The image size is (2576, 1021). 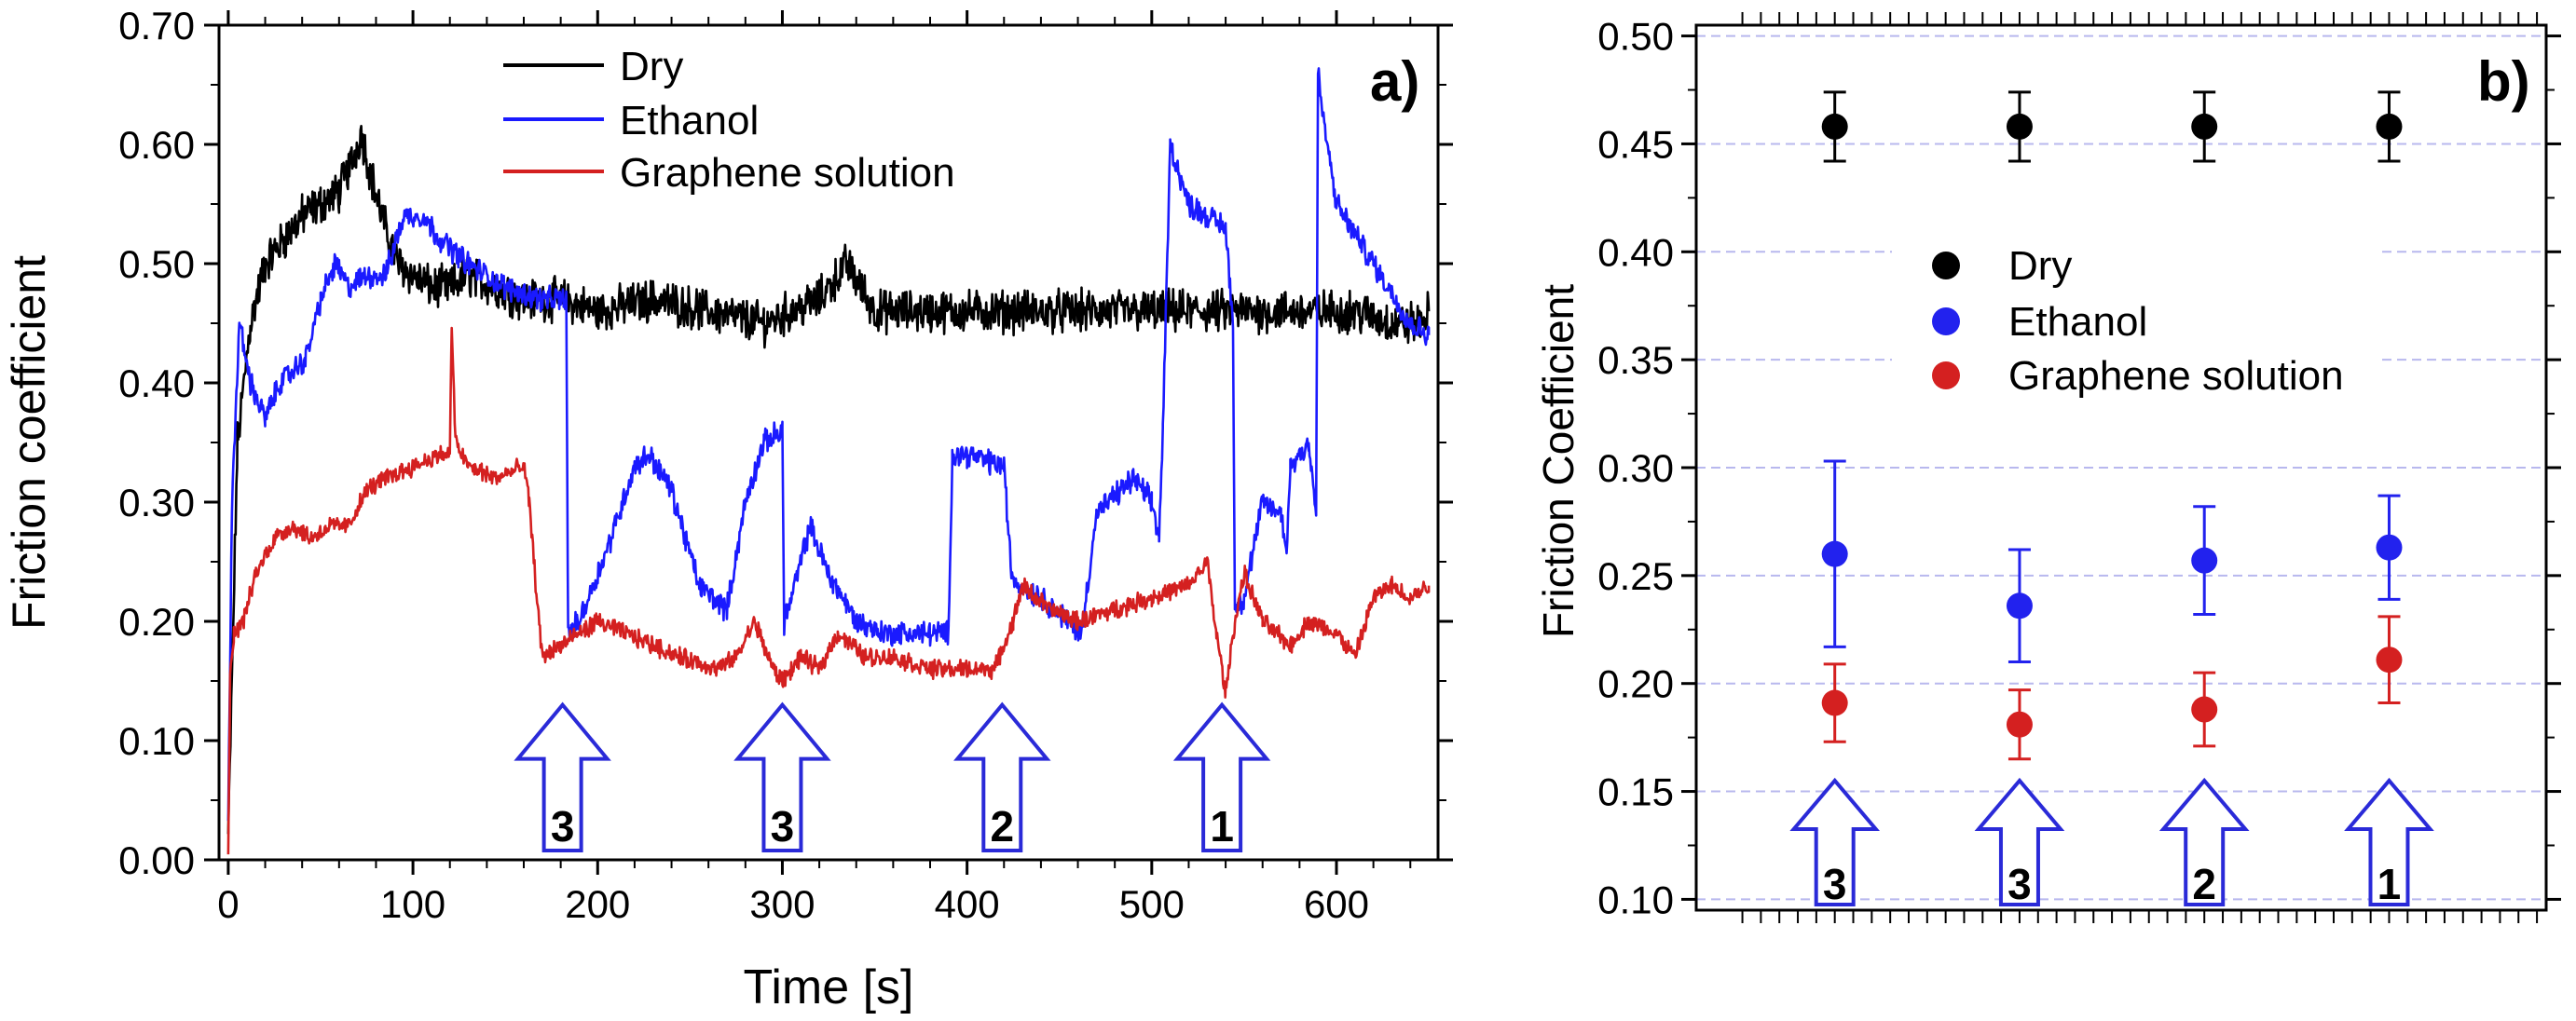 I want to click on legend-label-dry-b: Dry, so click(x=2040, y=266).